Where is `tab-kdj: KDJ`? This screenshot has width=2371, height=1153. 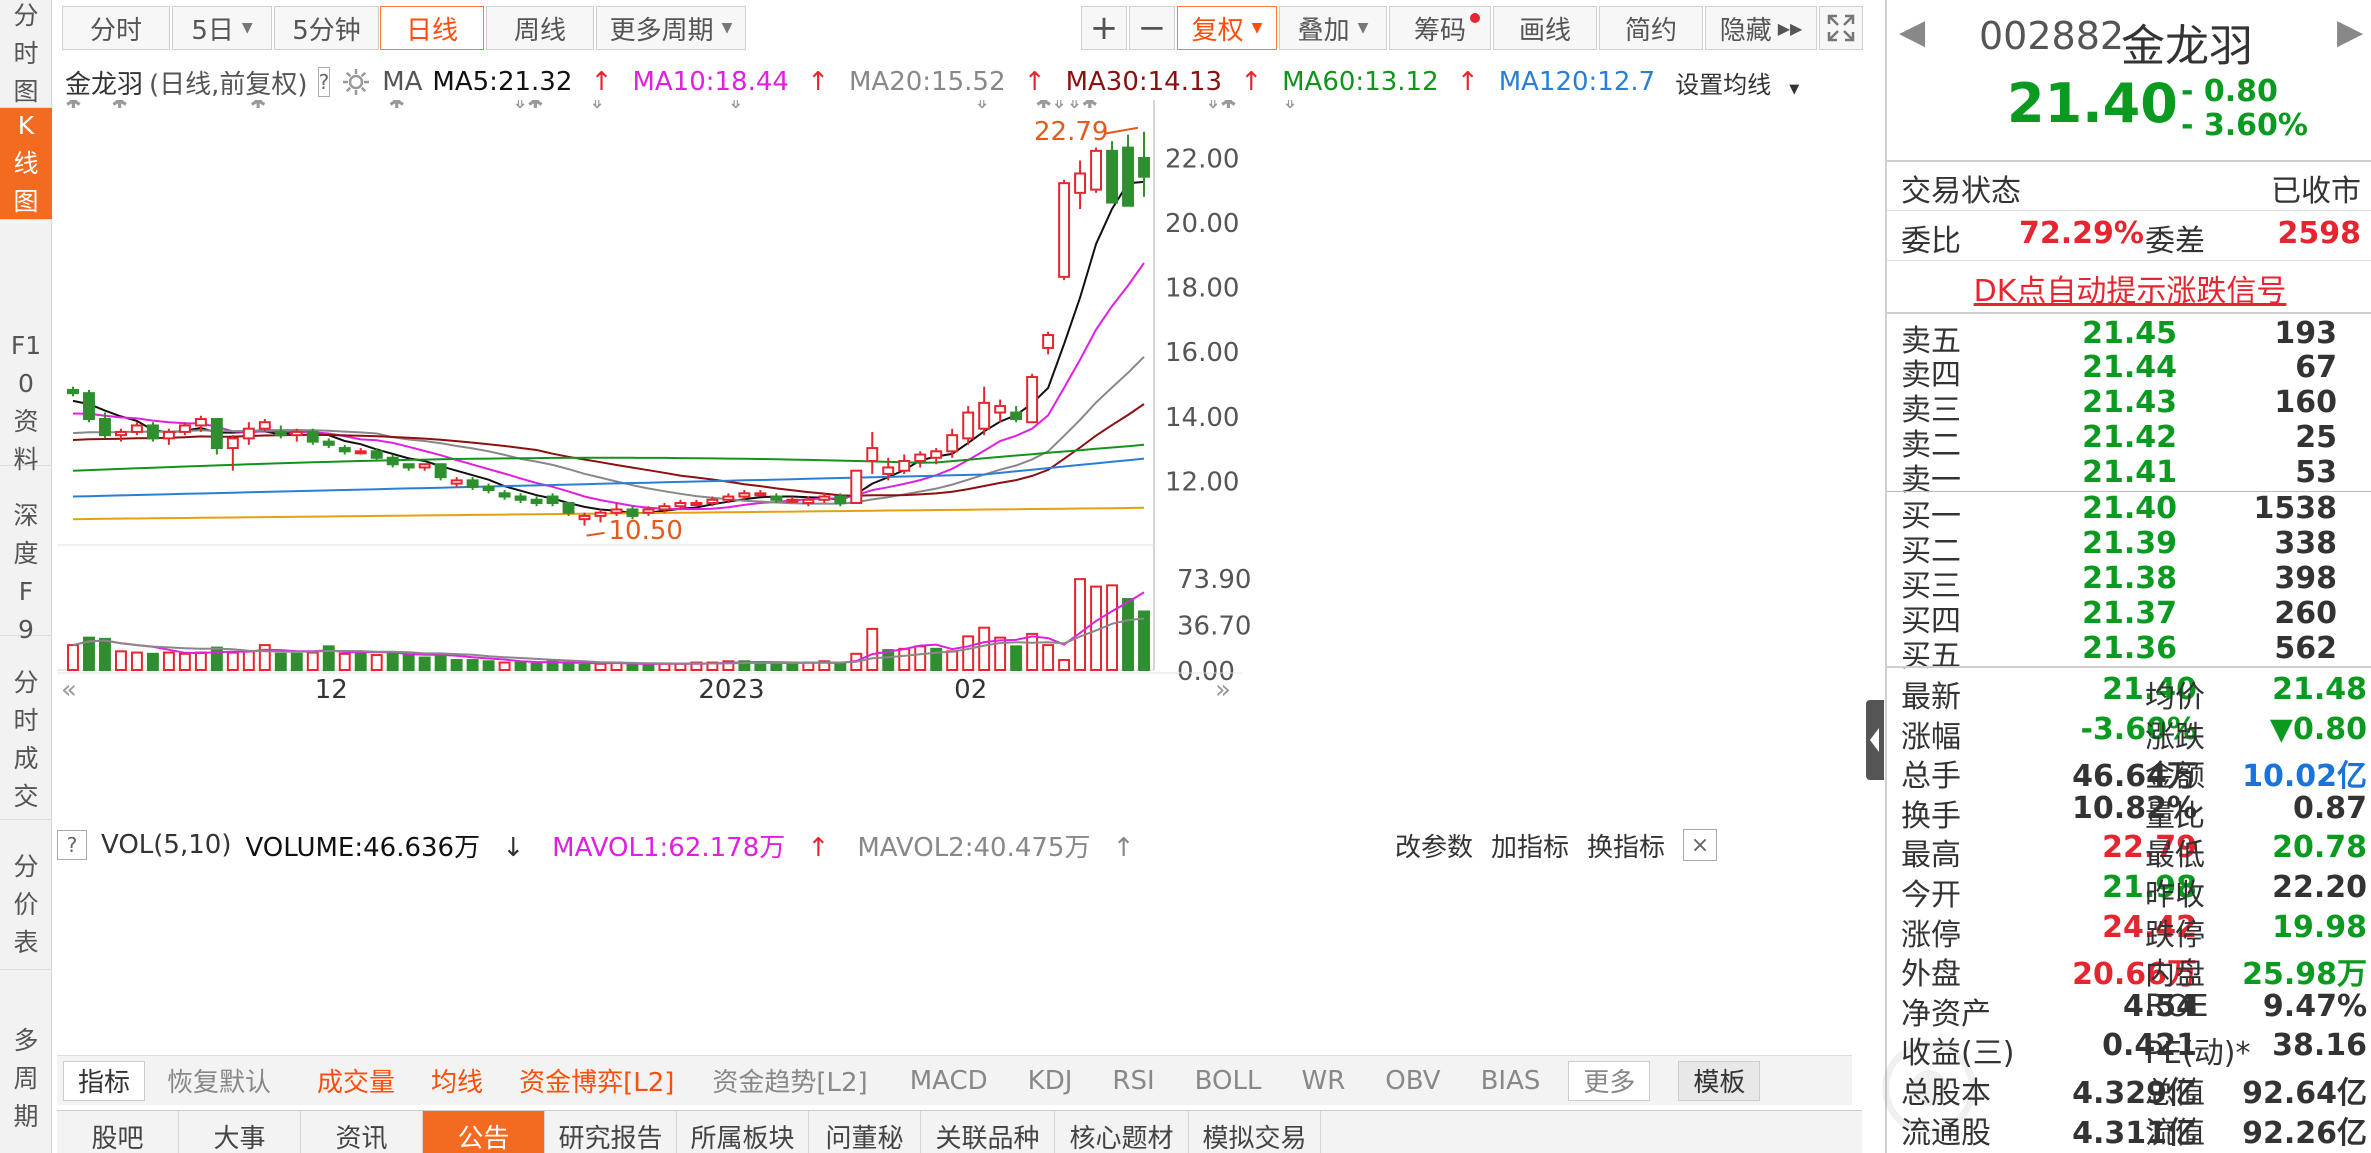 tab-kdj: KDJ is located at coordinates (1050, 1080).